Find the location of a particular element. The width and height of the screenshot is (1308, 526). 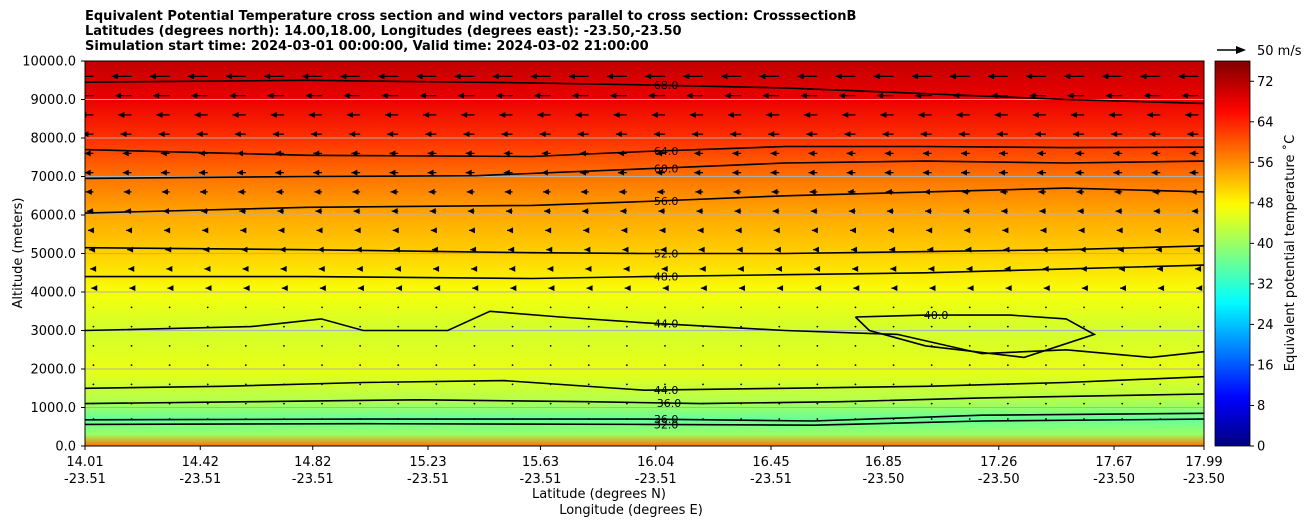

contour-label: 60.0 is located at coordinates (666, 168).